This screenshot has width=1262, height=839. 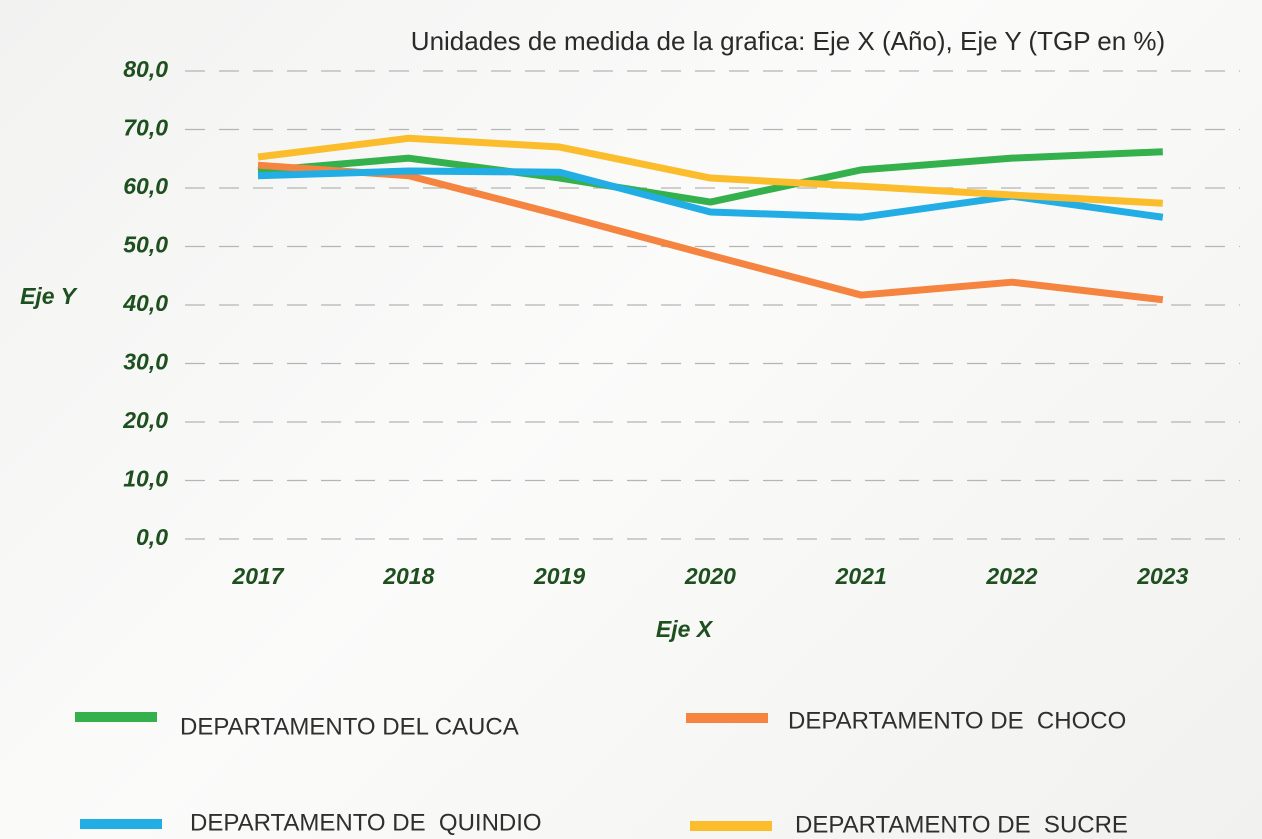 What do you see at coordinates (145, 479) in the screenshot?
I see `y-tick-label: 10,0` at bounding box center [145, 479].